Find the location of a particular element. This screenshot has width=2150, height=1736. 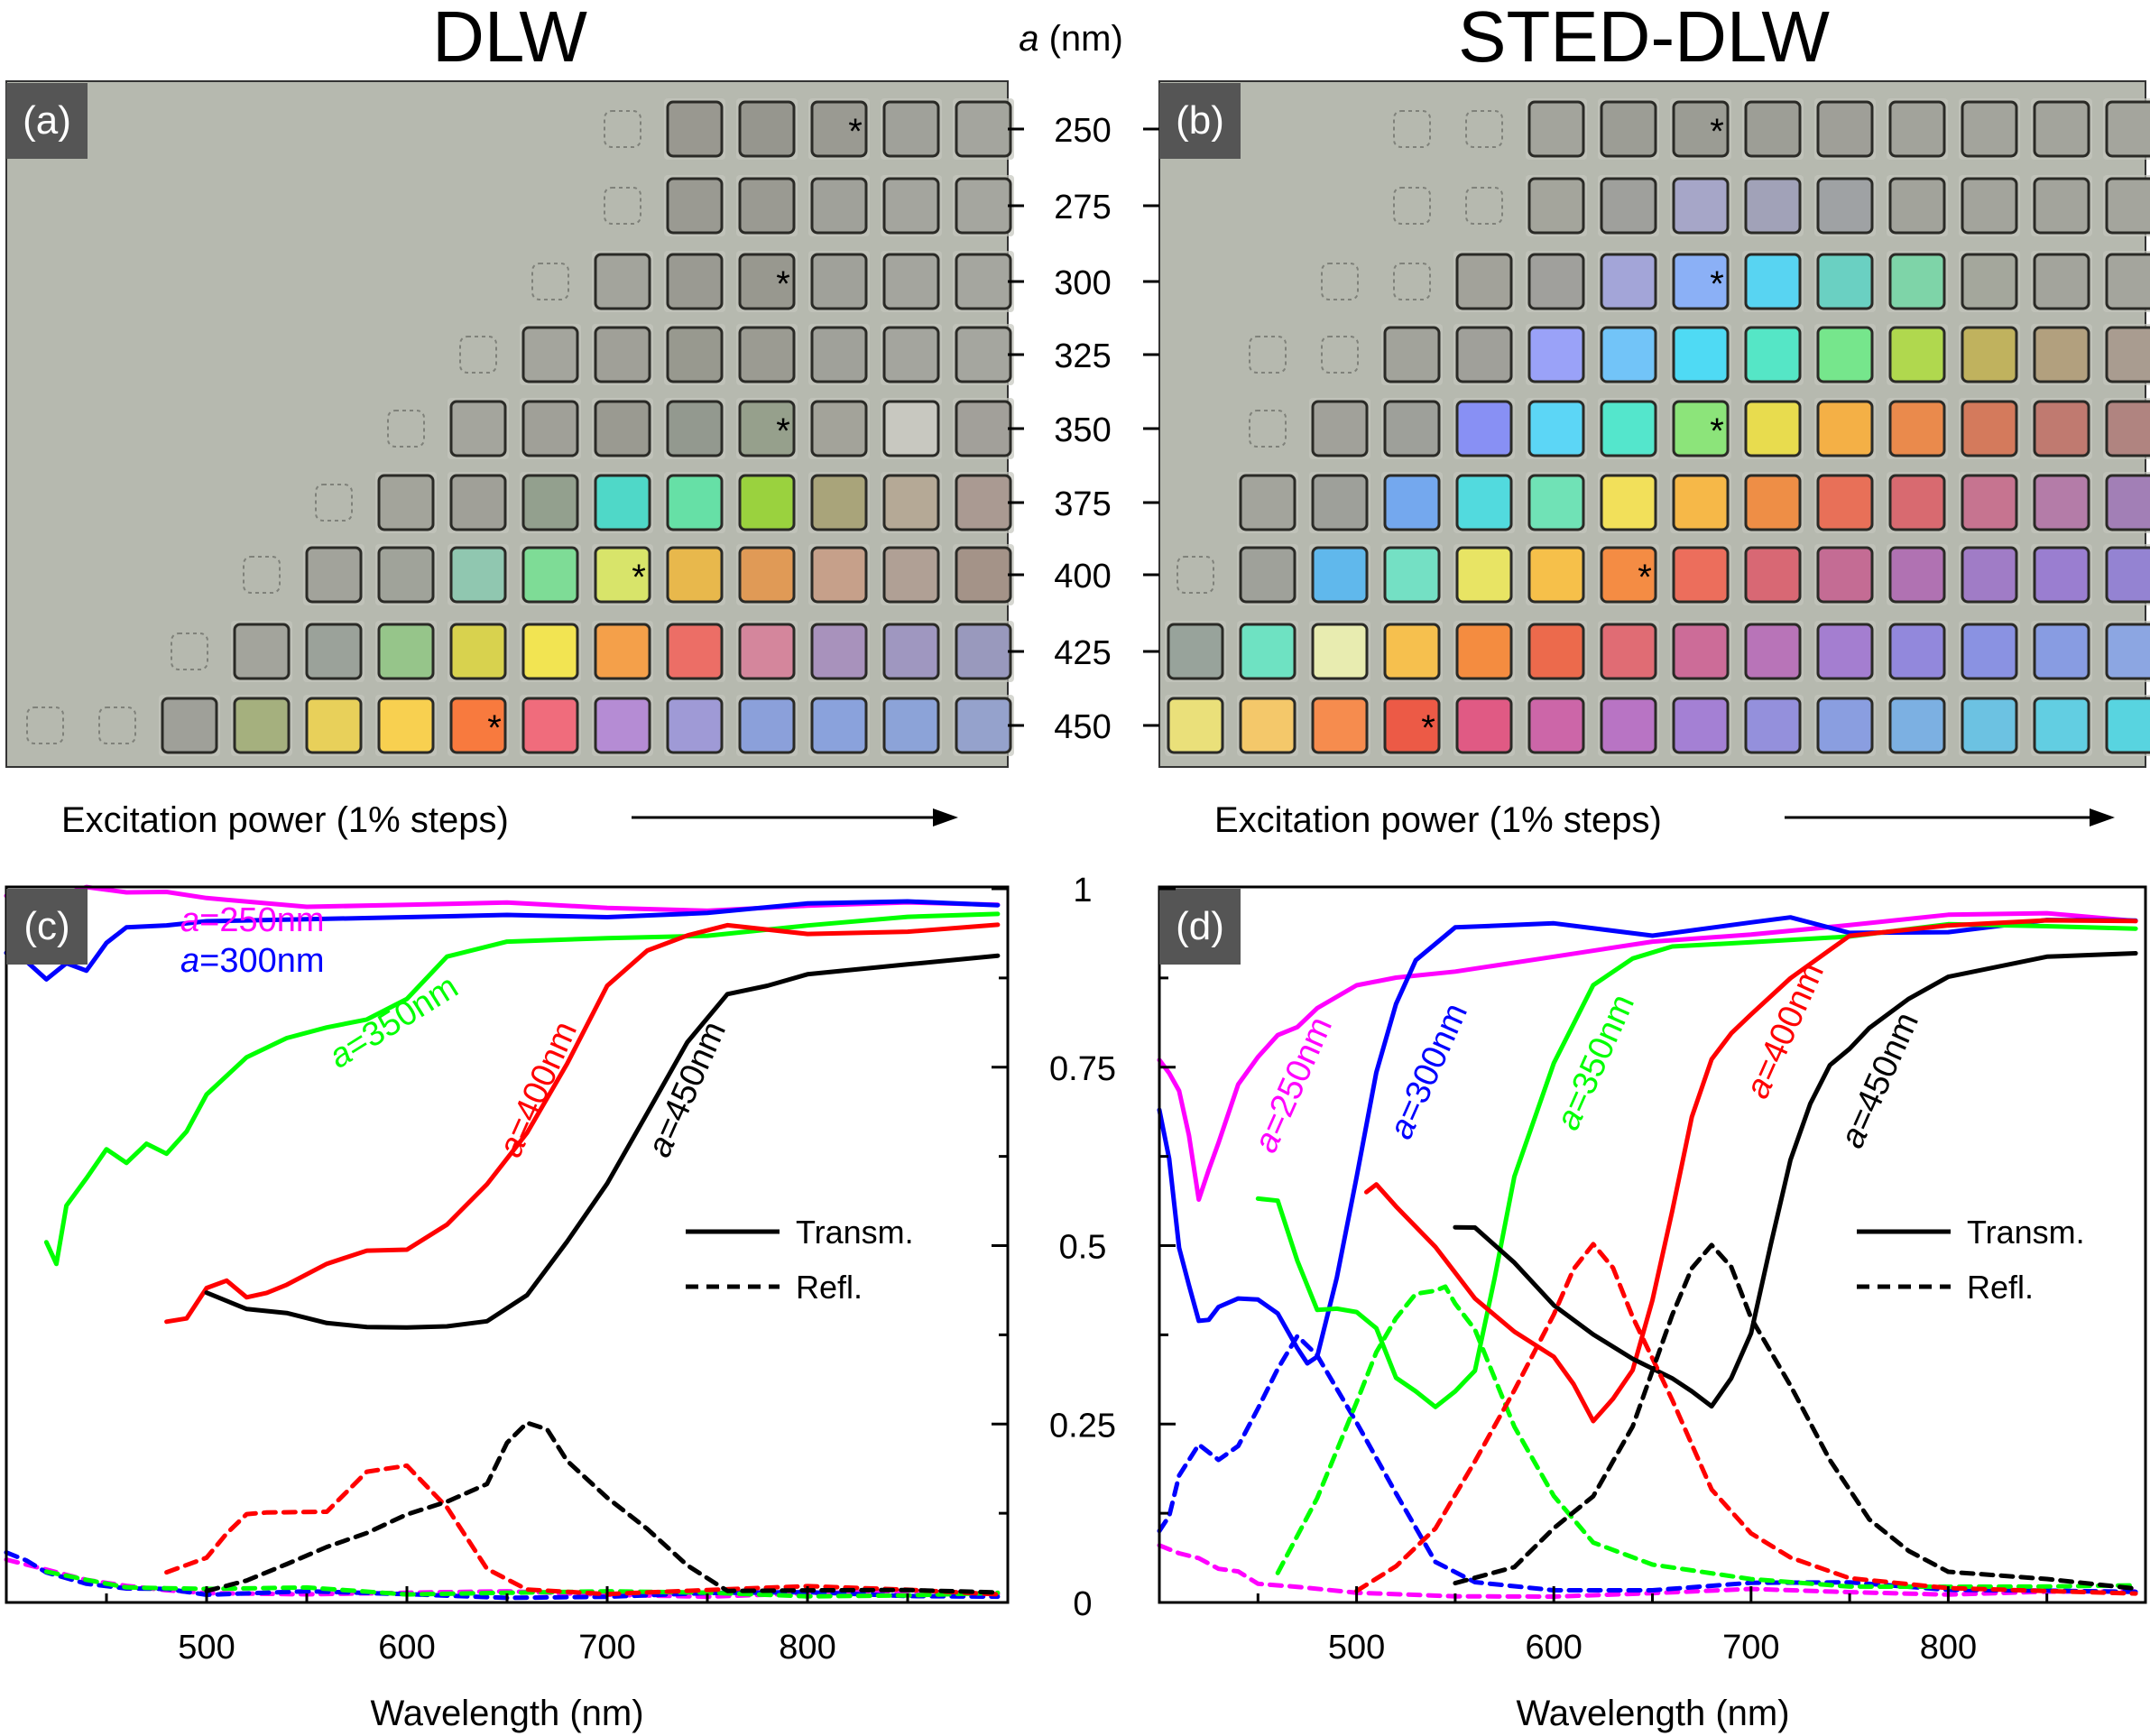

panel-b-label: (b) is located at coordinates (1200, 120).